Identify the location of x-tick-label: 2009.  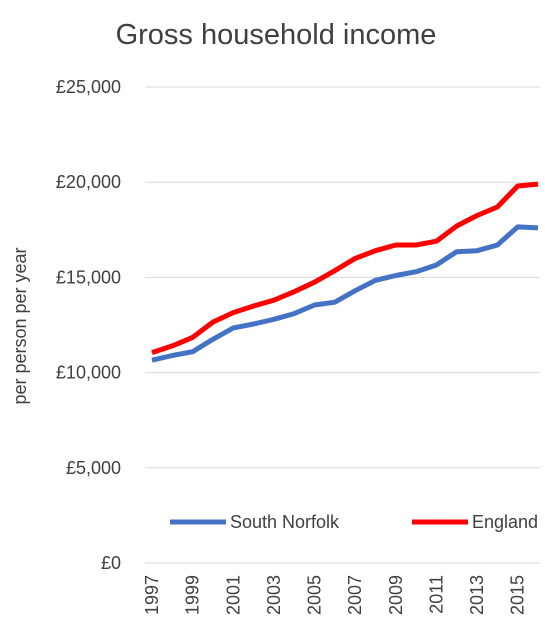
(396, 595).